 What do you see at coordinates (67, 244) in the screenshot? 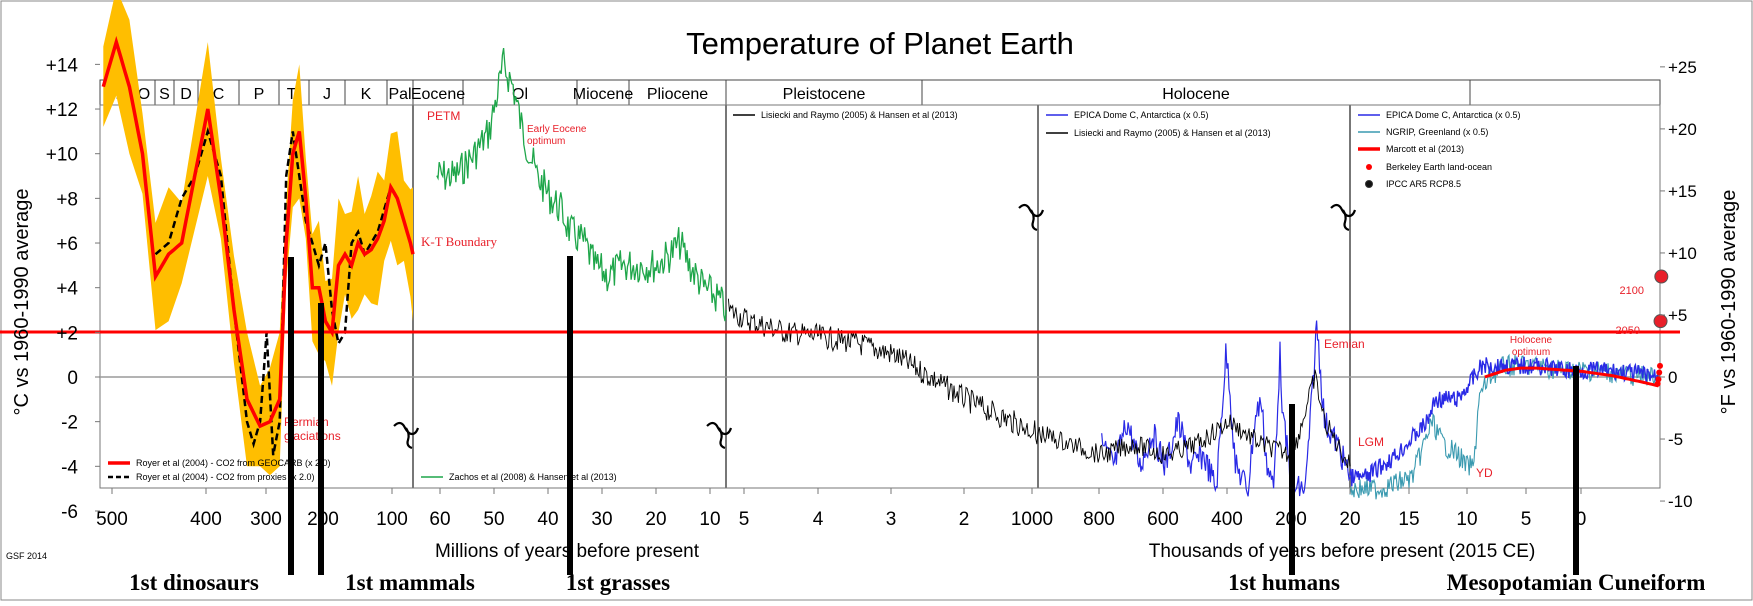
I see `left-tick-label: +6` at bounding box center [67, 244].